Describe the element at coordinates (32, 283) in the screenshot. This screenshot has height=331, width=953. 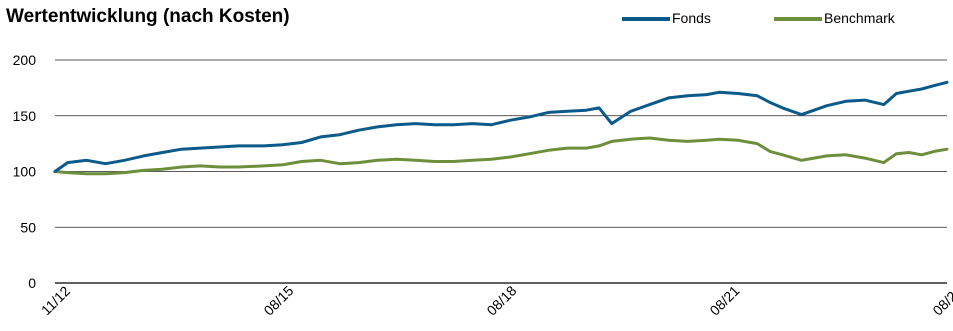
I see `y-tick-label-0: 0` at that location.